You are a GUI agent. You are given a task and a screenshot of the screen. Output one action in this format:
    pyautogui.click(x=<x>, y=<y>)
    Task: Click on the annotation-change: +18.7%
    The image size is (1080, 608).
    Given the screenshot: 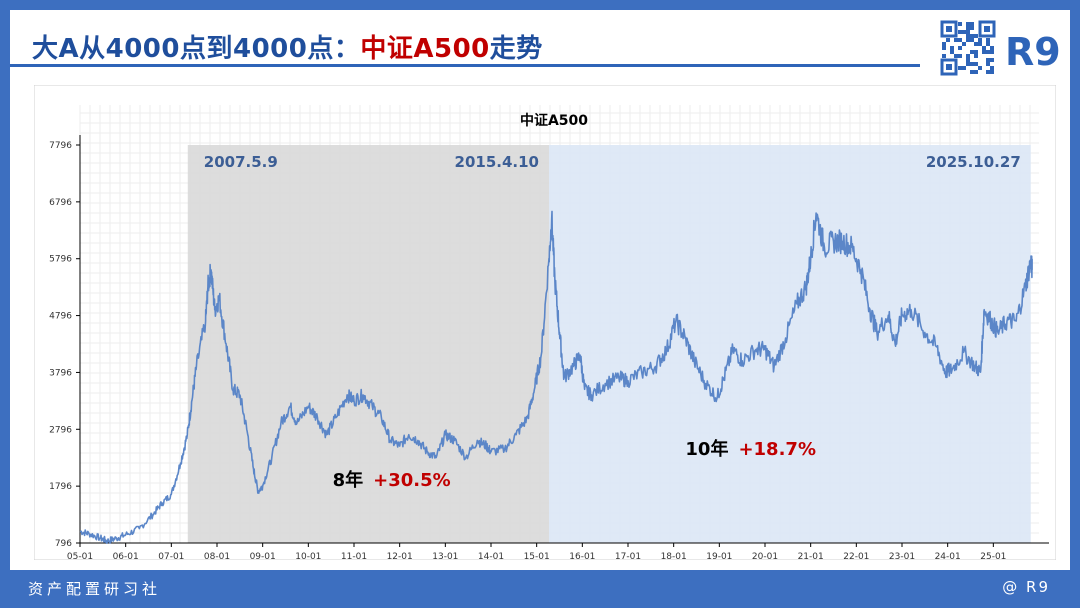 What is the action you would take?
    pyautogui.click(x=777, y=449)
    